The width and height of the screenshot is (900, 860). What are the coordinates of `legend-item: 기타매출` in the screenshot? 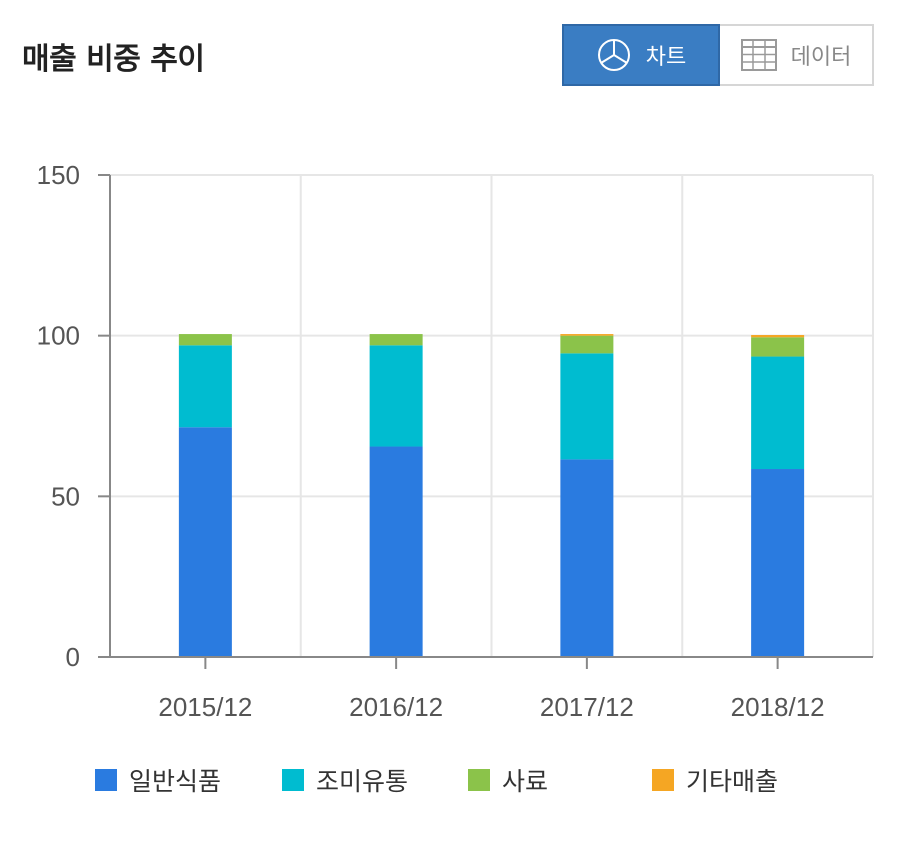 It's located at (715, 780).